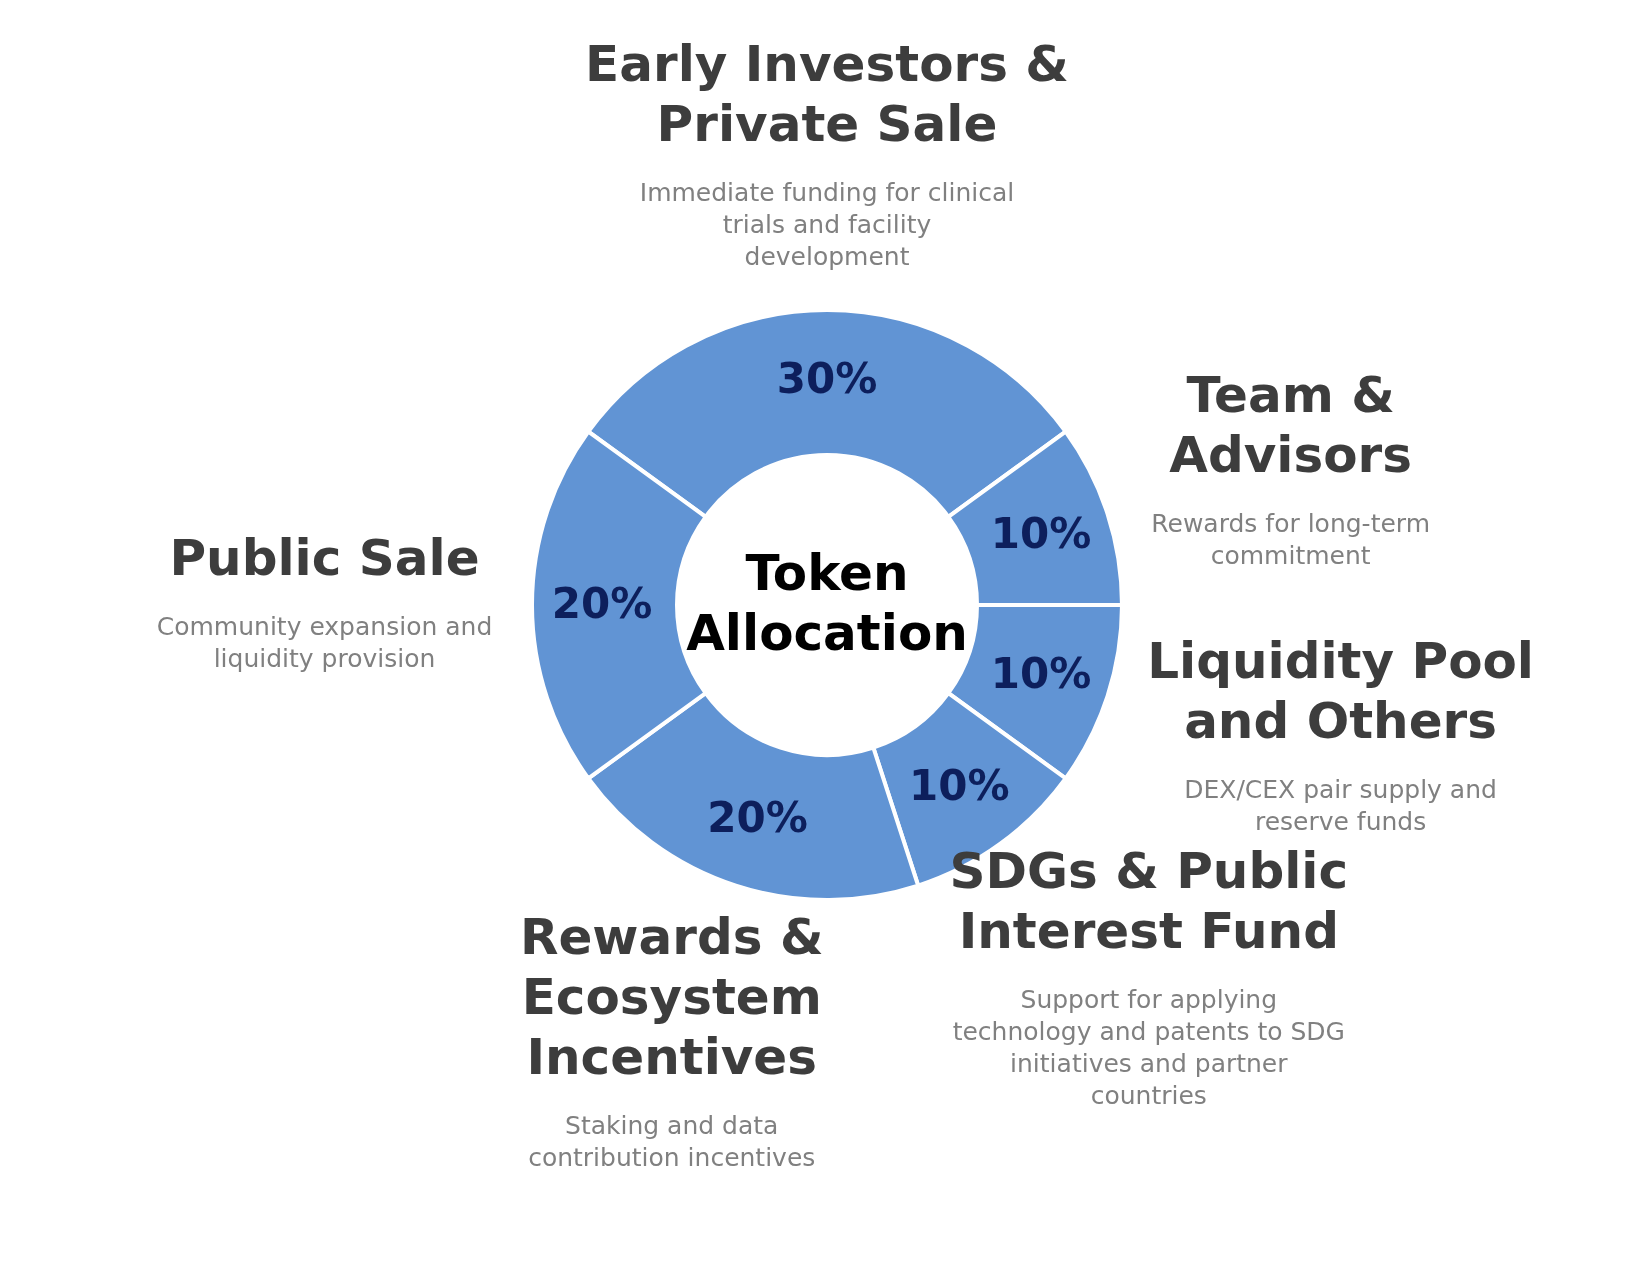 This screenshot has height=1288, width=1636. What do you see at coordinates (672, 1142) in the screenshot?
I see `text: Staking and data contribution incentives` at bounding box center [672, 1142].